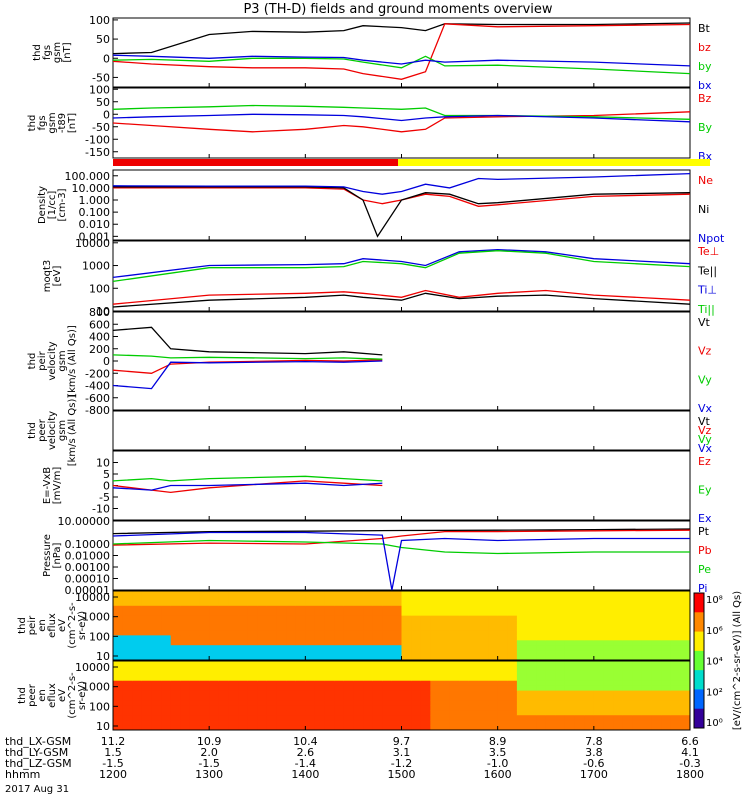  I want to click on legend-Vt: Vt, so click(704, 322).